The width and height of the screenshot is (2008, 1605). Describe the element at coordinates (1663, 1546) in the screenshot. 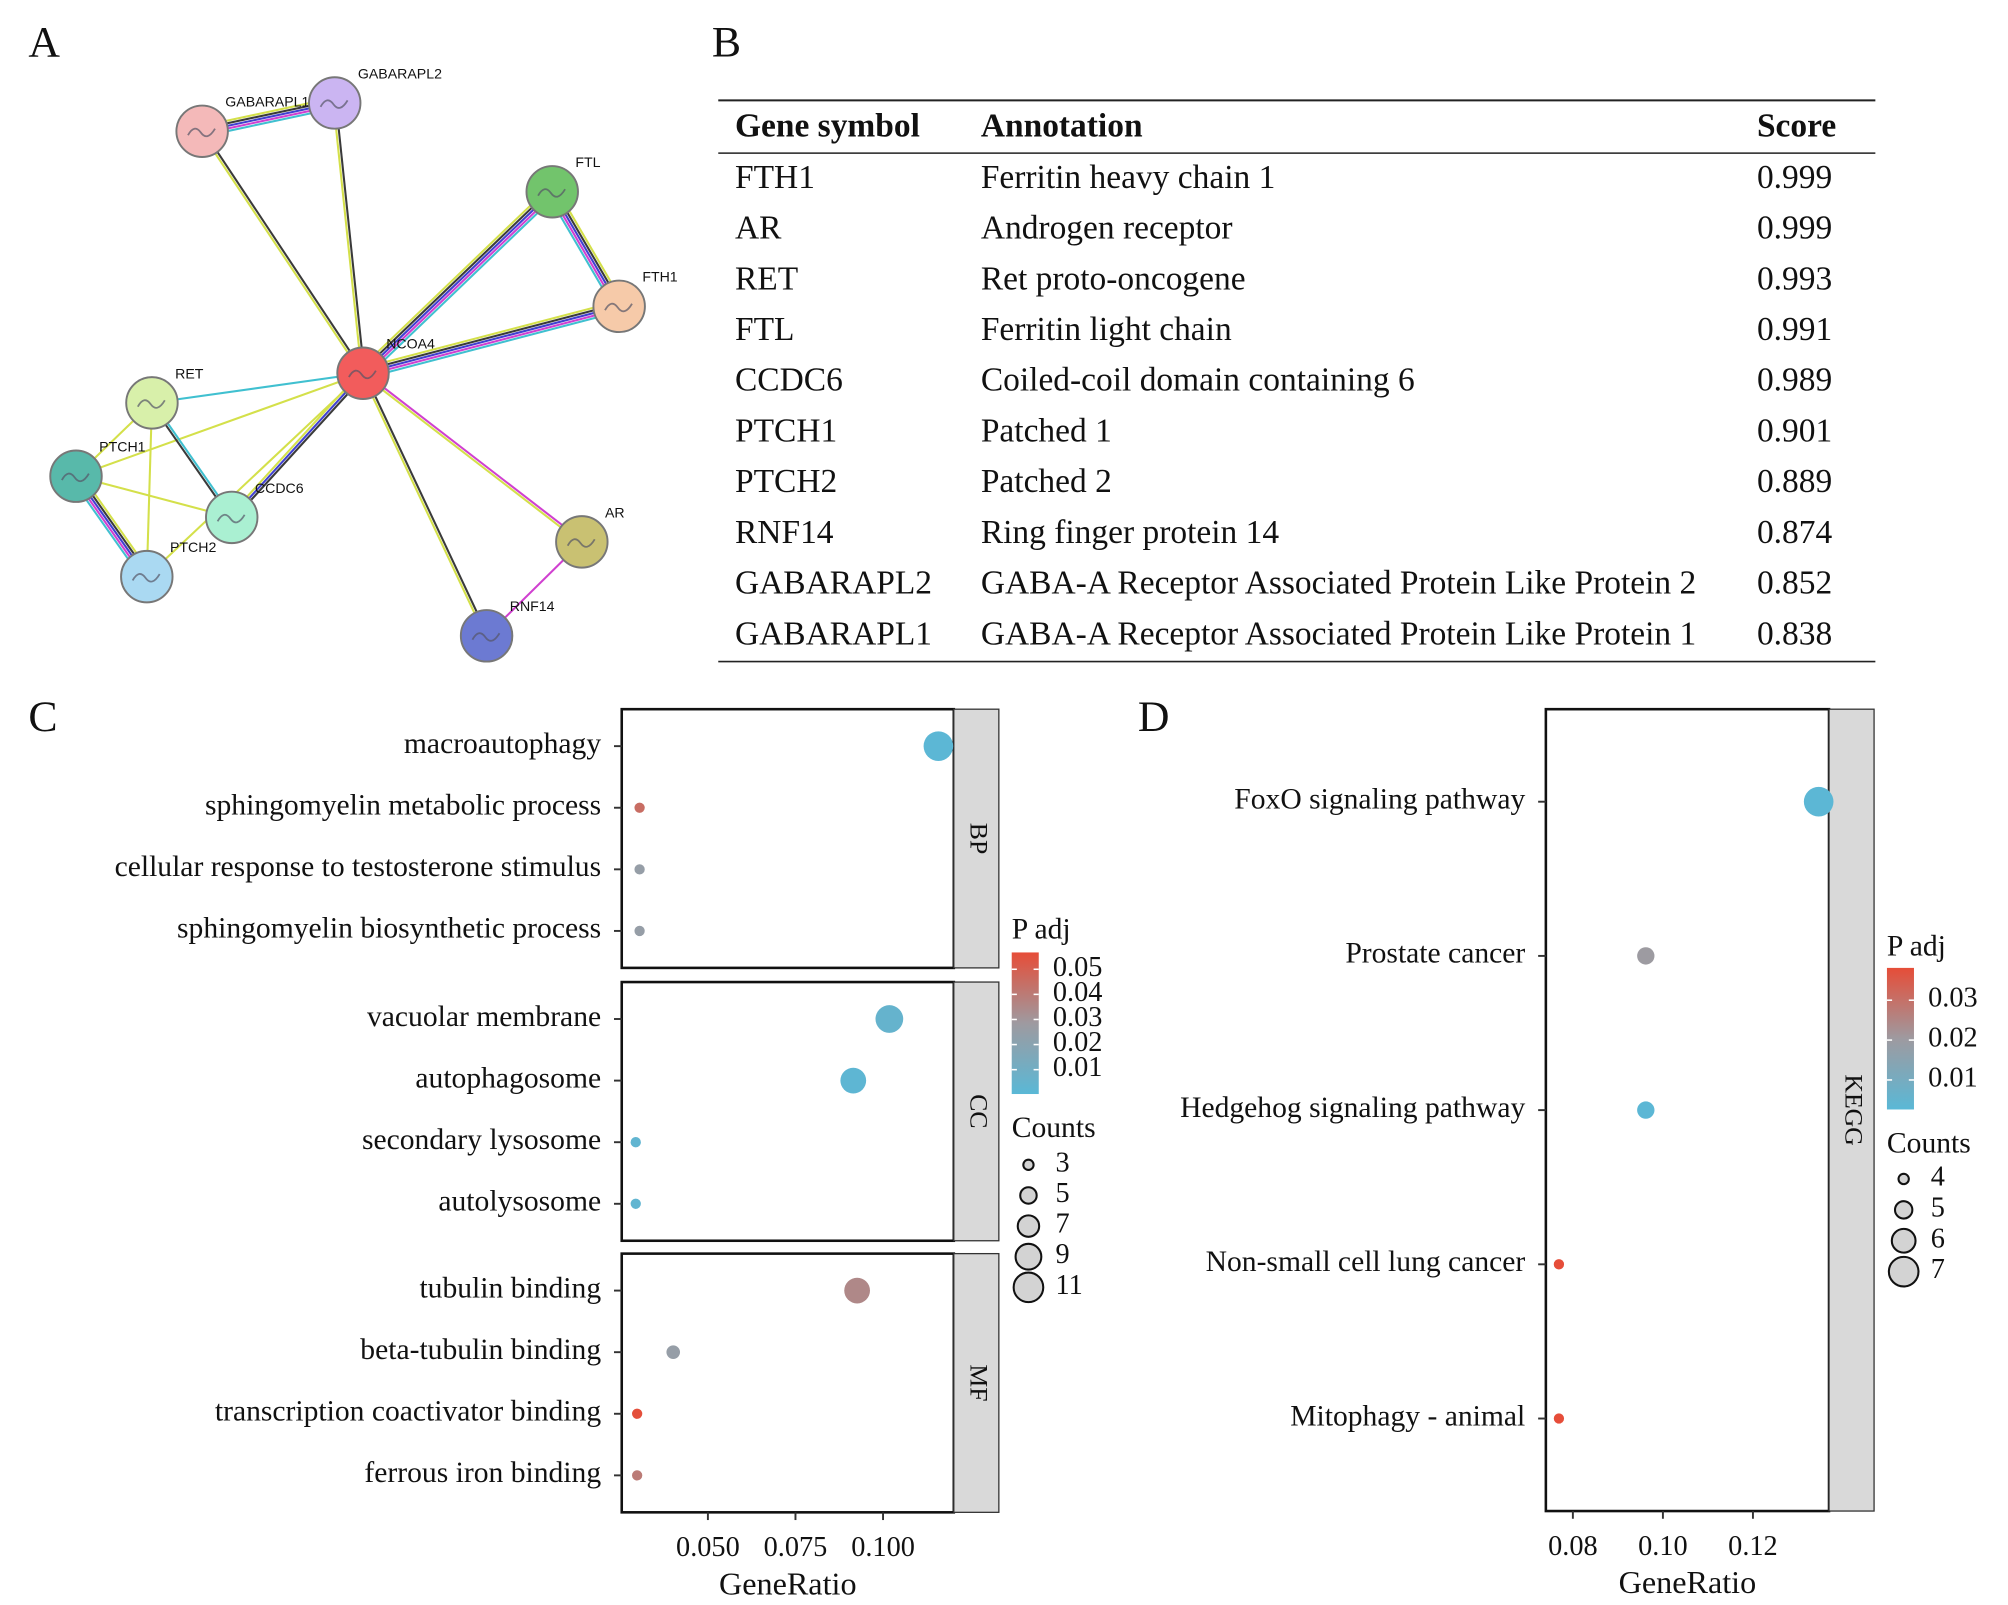

I see `x-tick-label: 0.10` at that location.